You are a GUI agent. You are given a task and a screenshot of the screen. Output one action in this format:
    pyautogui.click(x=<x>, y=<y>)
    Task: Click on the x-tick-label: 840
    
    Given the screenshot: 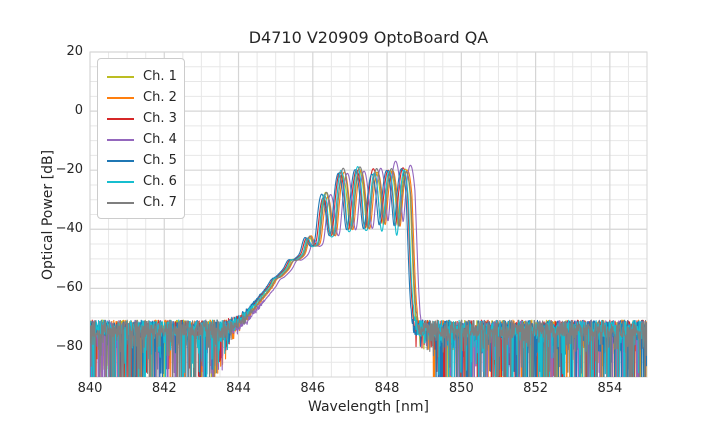 What is the action you would take?
    pyautogui.click(x=90, y=388)
    